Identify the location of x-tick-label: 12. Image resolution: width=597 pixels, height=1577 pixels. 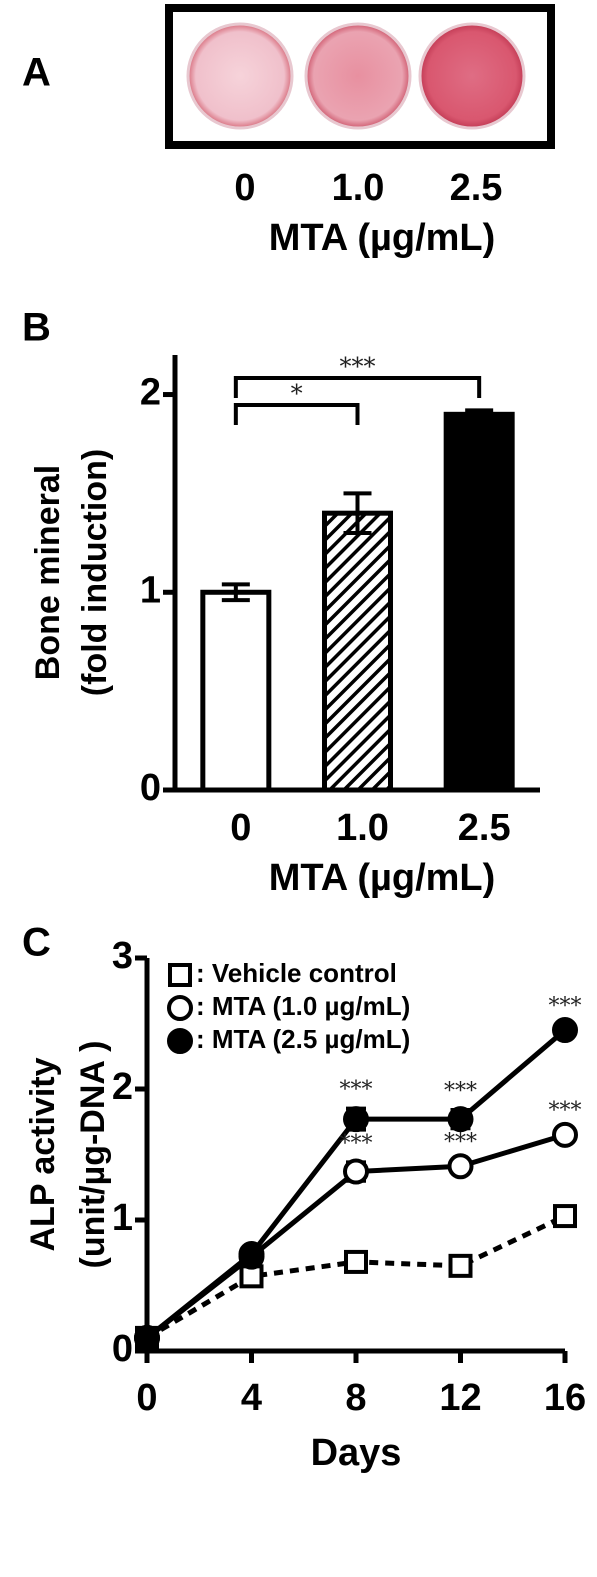
(460, 1398).